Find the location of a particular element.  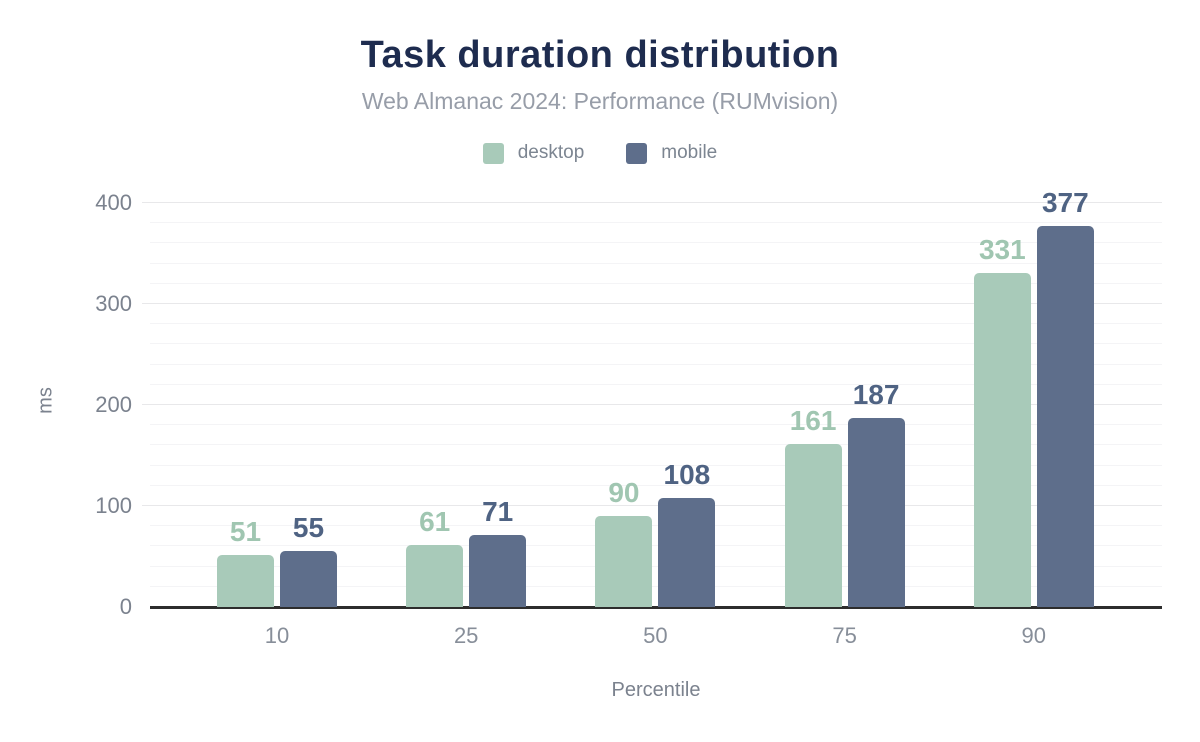

bar-value-label: 51 is located at coordinates (245, 531).